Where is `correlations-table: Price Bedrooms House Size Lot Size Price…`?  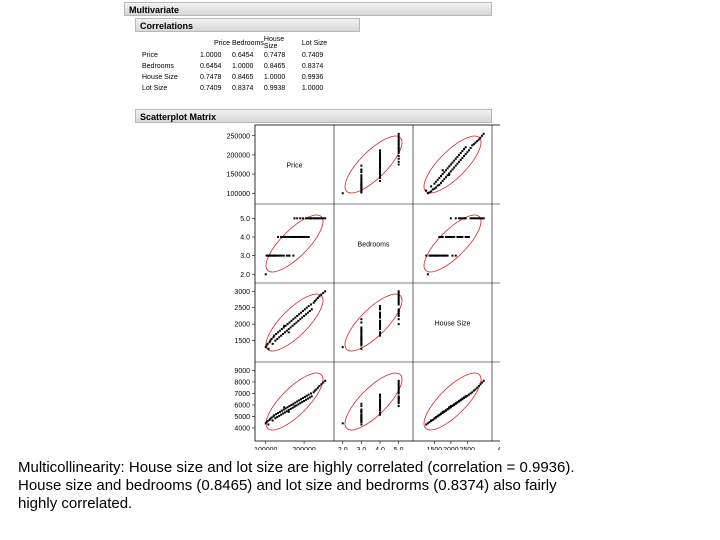
correlations-table: Price Bedrooms House Size Lot Size Price… is located at coordinates (237, 65).